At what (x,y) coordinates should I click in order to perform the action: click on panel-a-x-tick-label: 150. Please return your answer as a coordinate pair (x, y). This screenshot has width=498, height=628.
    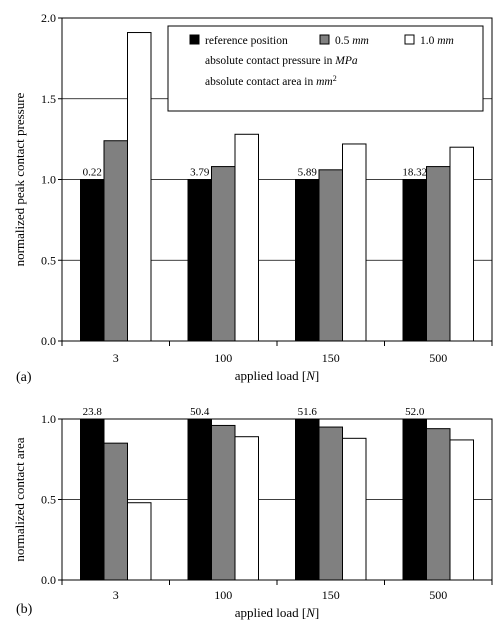
    Looking at the image, I should click on (331, 358).